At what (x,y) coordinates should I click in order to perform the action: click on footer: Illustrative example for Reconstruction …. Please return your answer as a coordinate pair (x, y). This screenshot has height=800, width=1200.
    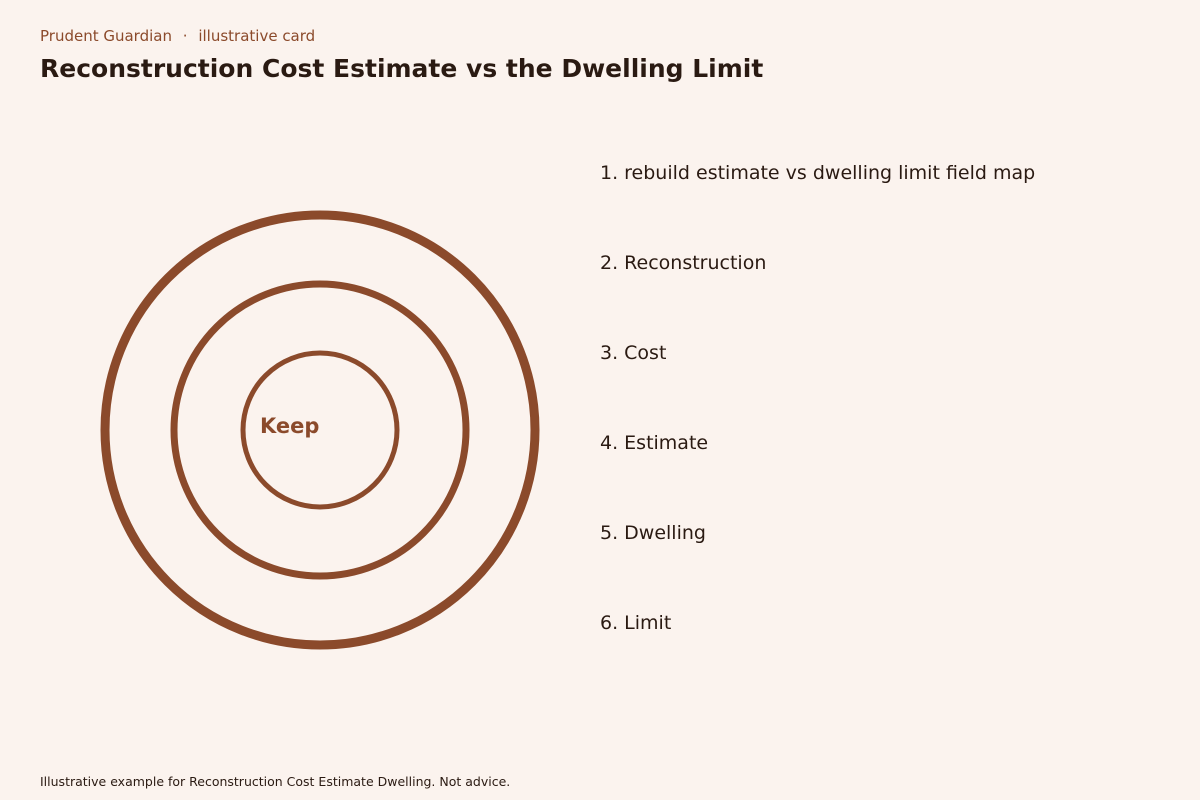
    Looking at the image, I should click on (275, 781).